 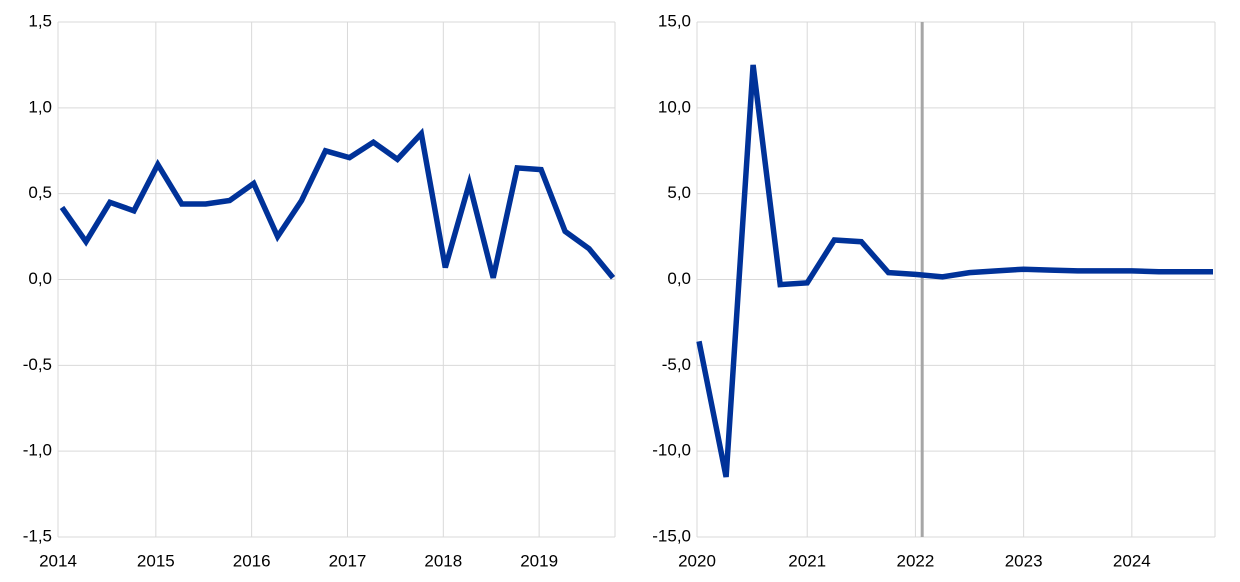 What do you see at coordinates (697, 560) in the screenshot?
I see `x-tick-label: 2020` at bounding box center [697, 560].